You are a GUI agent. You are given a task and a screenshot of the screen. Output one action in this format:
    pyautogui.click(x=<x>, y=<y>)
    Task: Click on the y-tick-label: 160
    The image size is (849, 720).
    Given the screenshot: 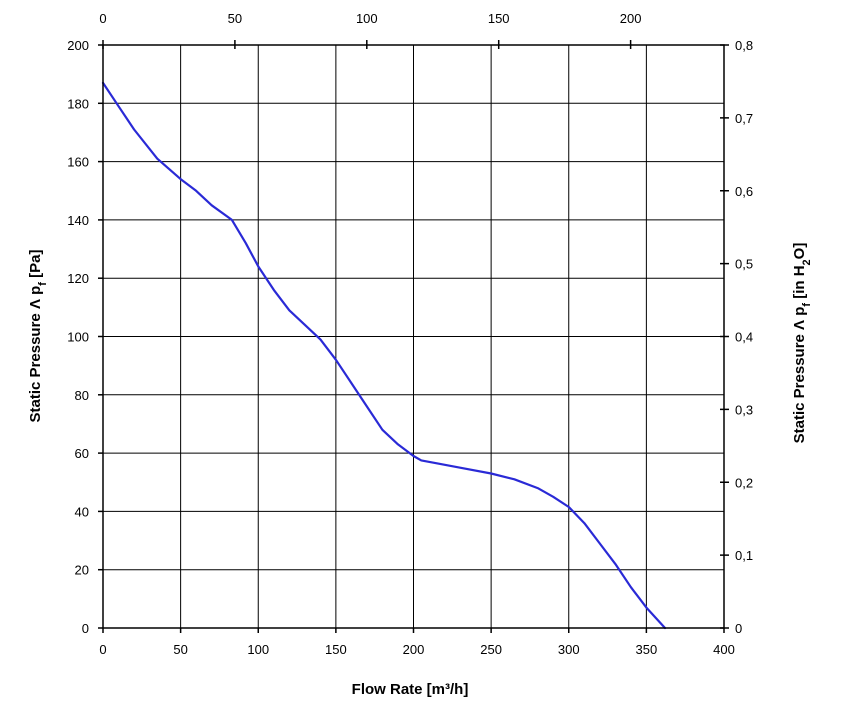 What is the action you would take?
    pyautogui.click(x=78, y=162)
    